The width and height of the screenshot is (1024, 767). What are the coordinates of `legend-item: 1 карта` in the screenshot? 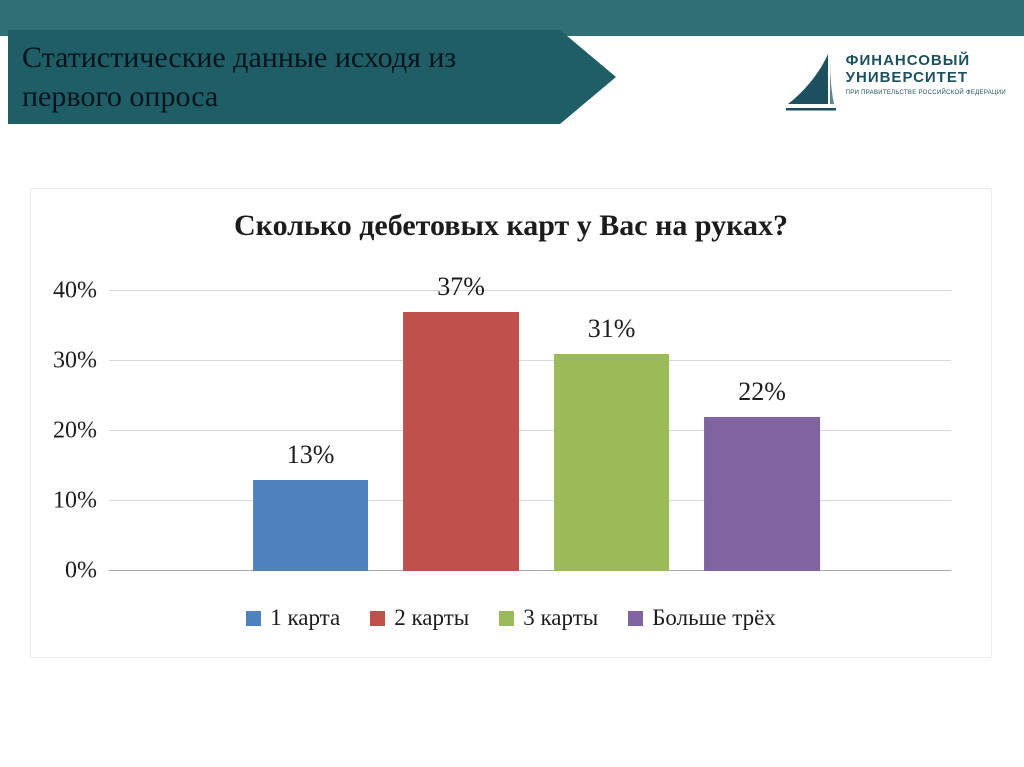 It's located at (293, 618).